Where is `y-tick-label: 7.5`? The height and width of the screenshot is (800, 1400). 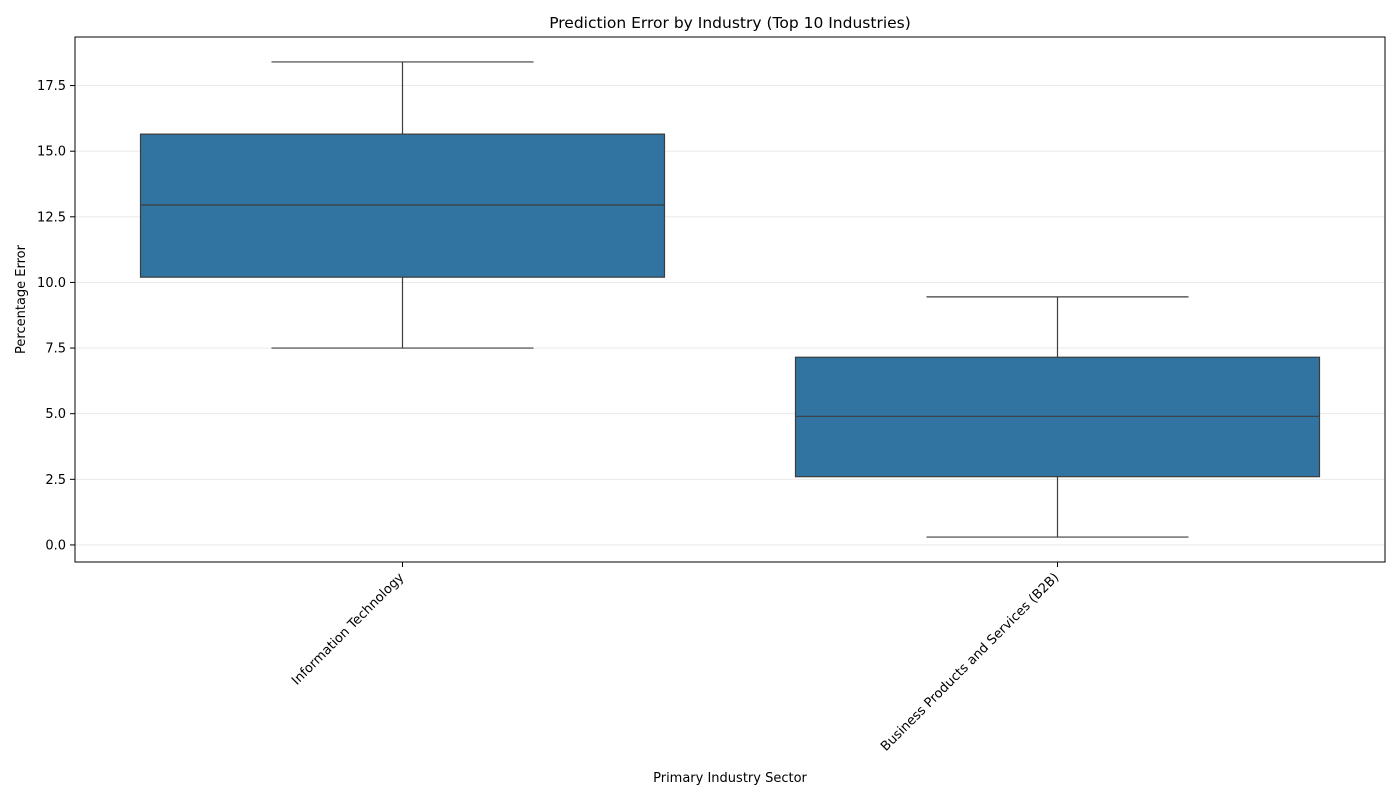 y-tick-label: 7.5 is located at coordinates (55, 349).